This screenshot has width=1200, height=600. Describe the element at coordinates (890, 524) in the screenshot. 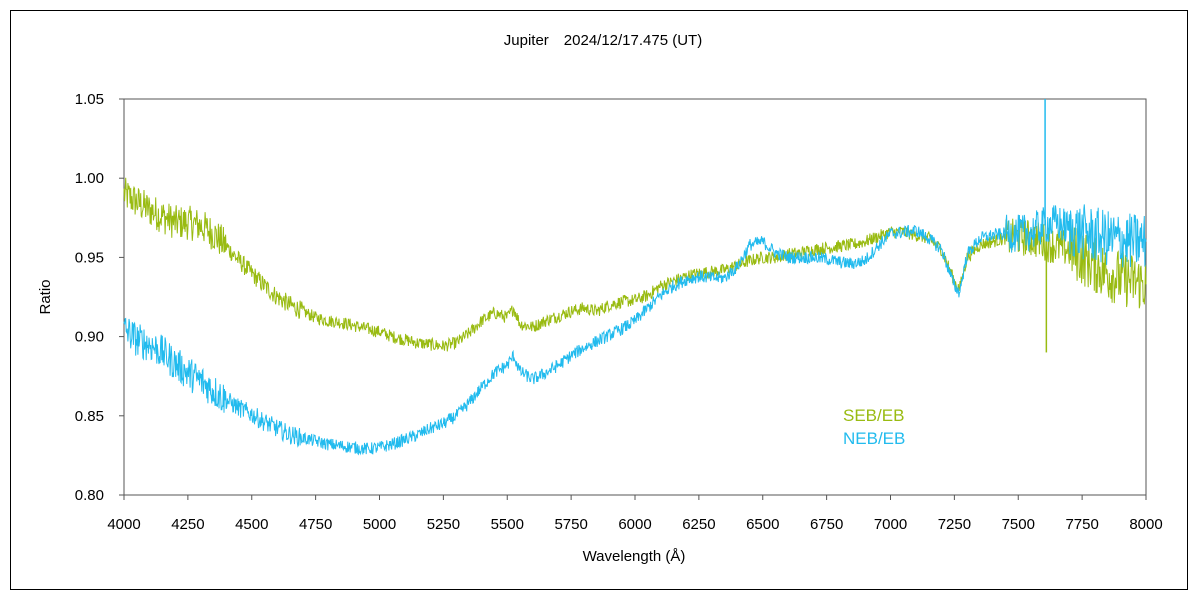

I see `x-tick-label: 7000` at that location.